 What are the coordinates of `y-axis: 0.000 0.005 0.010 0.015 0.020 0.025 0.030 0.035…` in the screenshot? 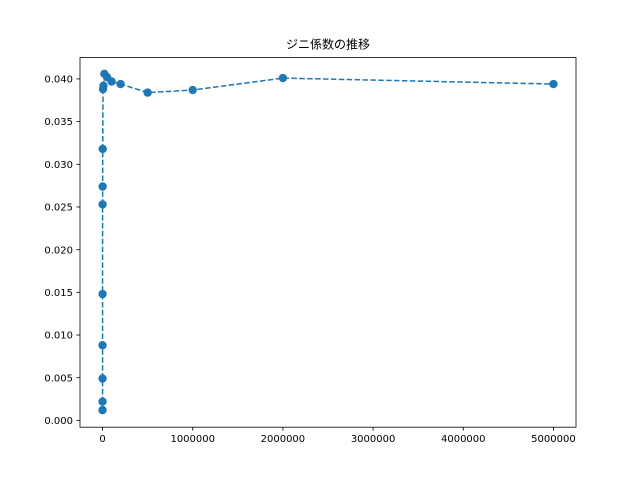 It's located at (62, 251).